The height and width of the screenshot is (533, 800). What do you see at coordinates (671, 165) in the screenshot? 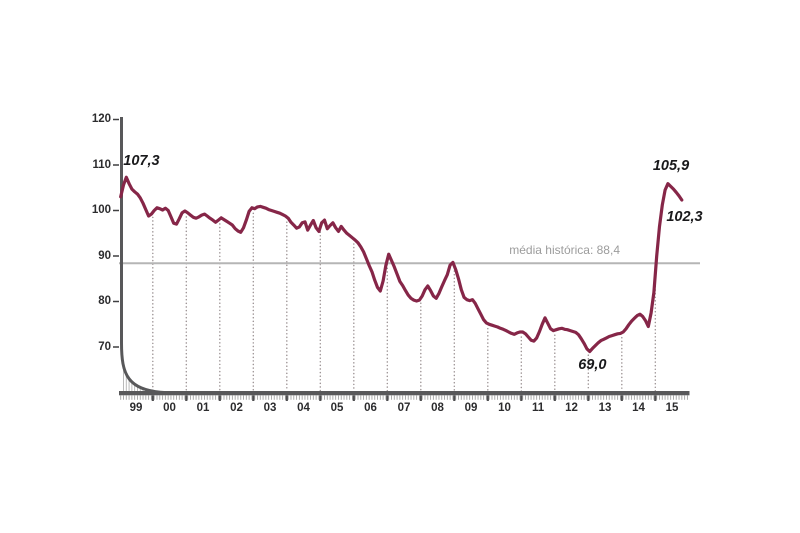
I see `annotation-2015-peak: 105,9` at bounding box center [671, 165].